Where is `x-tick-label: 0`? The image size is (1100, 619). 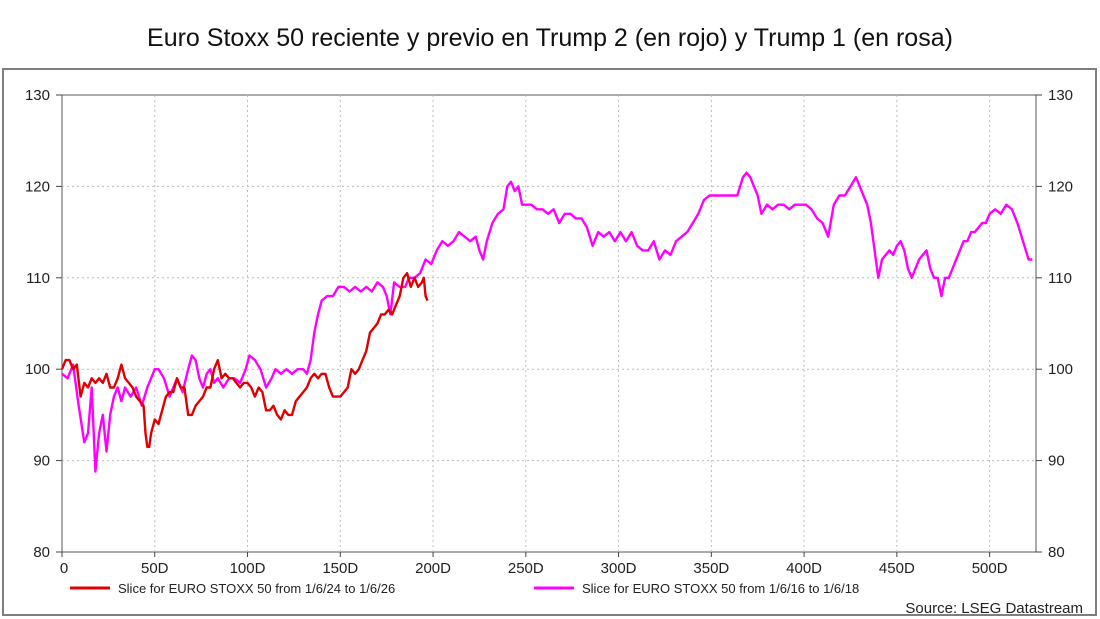 x-tick-label: 0 is located at coordinates (64, 568).